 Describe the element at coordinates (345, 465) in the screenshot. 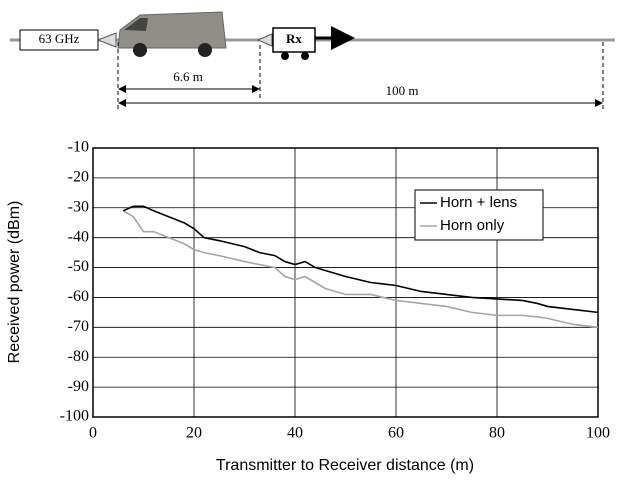

I see `x-axis-label: Transmitter to Receiver distance (m)` at that location.